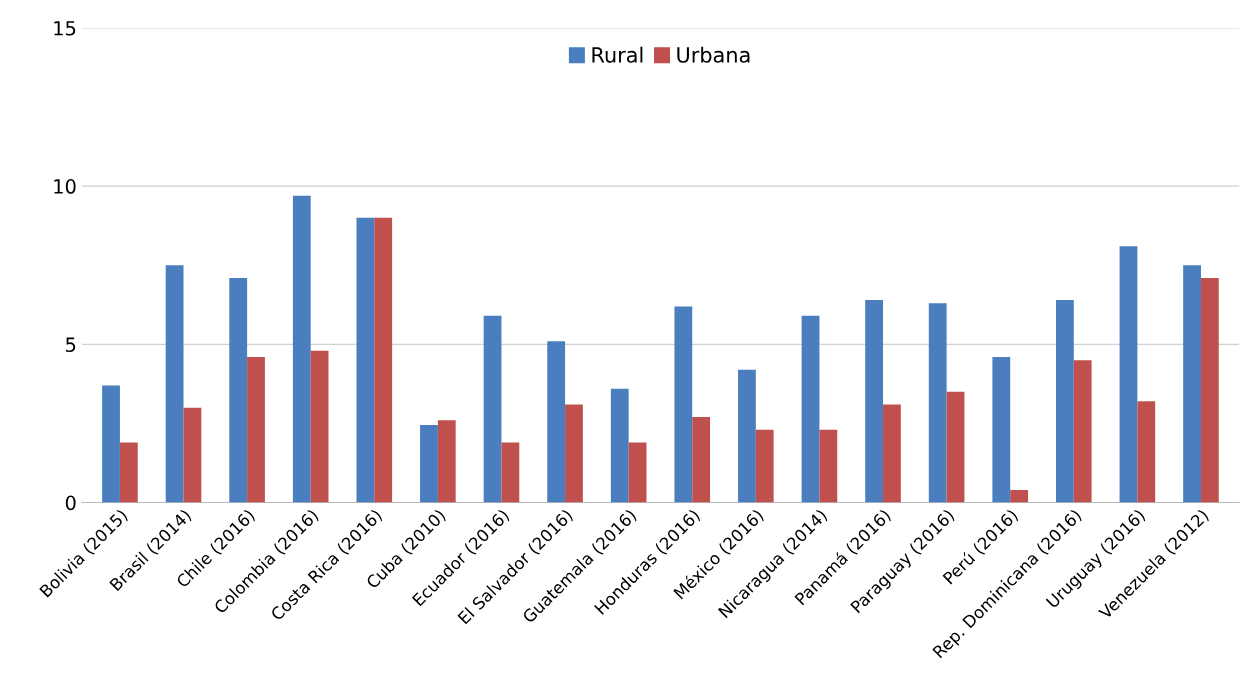 The width and height of the screenshot is (1258, 698). What do you see at coordinates (65, 186) in the screenshot?
I see `y-tick-label: 10` at bounding box center [65, 186].